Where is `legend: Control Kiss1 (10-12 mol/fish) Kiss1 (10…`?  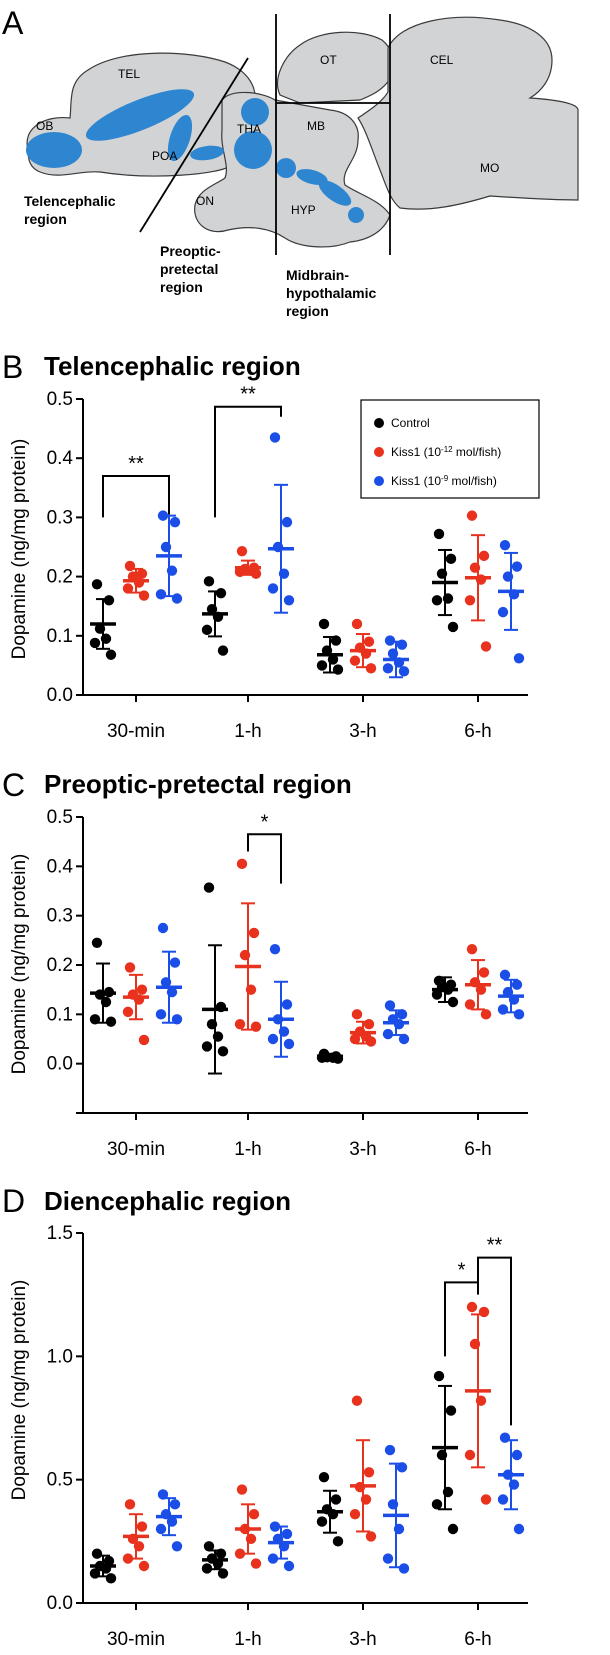 legend: Control Kiss1 (10-12 mol/fish) Kiss1 (10… is located at coordinates (450, 449).